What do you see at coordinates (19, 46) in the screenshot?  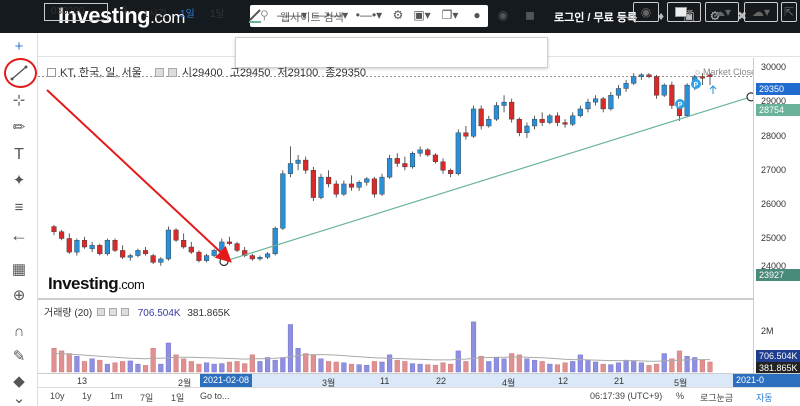 I see `crosshair-icon: +` at bounding box center [19, 46].